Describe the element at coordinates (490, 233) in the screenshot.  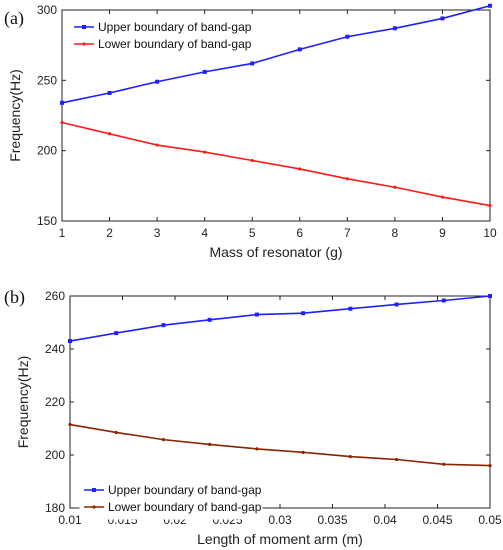
I see `x-tick-label: 10` at that location.